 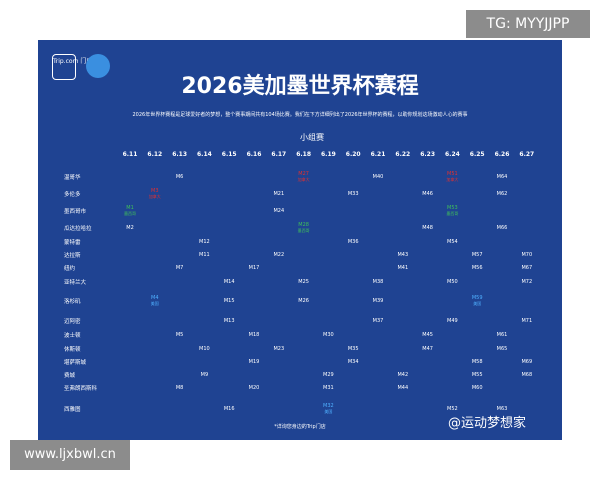 What do you see at coordinates (303, 176) in the screenshot?
I see `host-match: M27 加拿大` at bounding box center [303, 176].